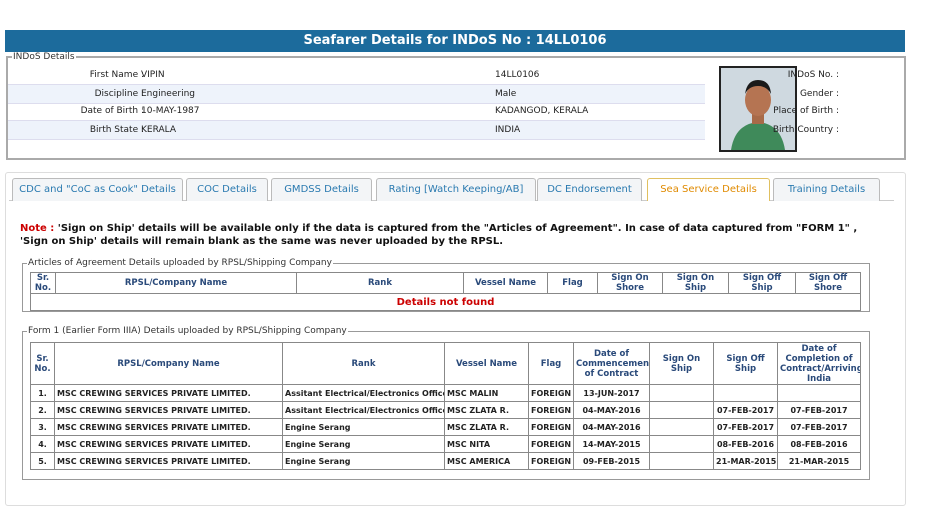 This screenshot has width=931, height=515. Describe the element at coordinates (116, 130) in the screenshot. I see `field-label: Birth State :` at that location.